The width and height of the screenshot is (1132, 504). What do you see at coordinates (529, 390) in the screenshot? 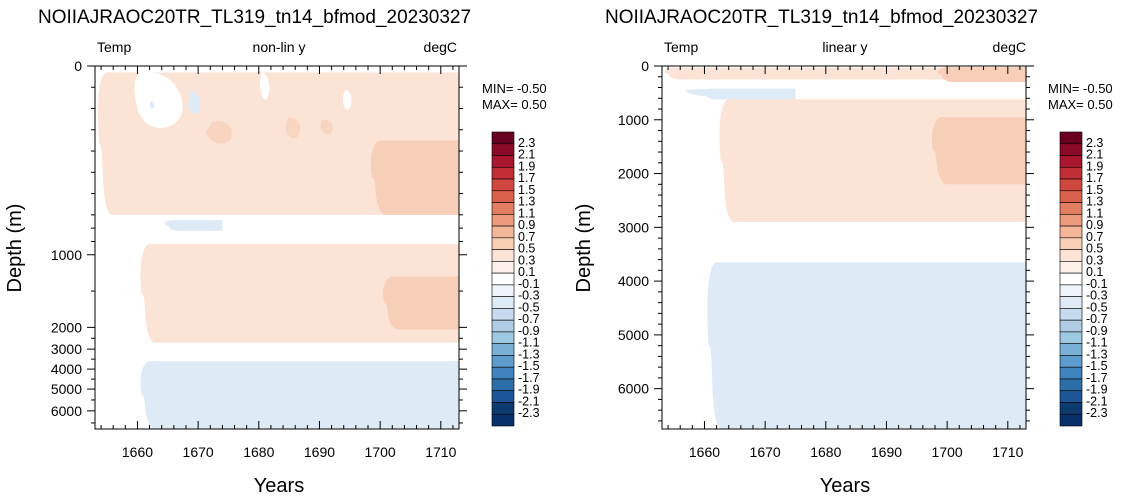
I see `colorbar-label: -1.9` at bounding box center [529, 390].